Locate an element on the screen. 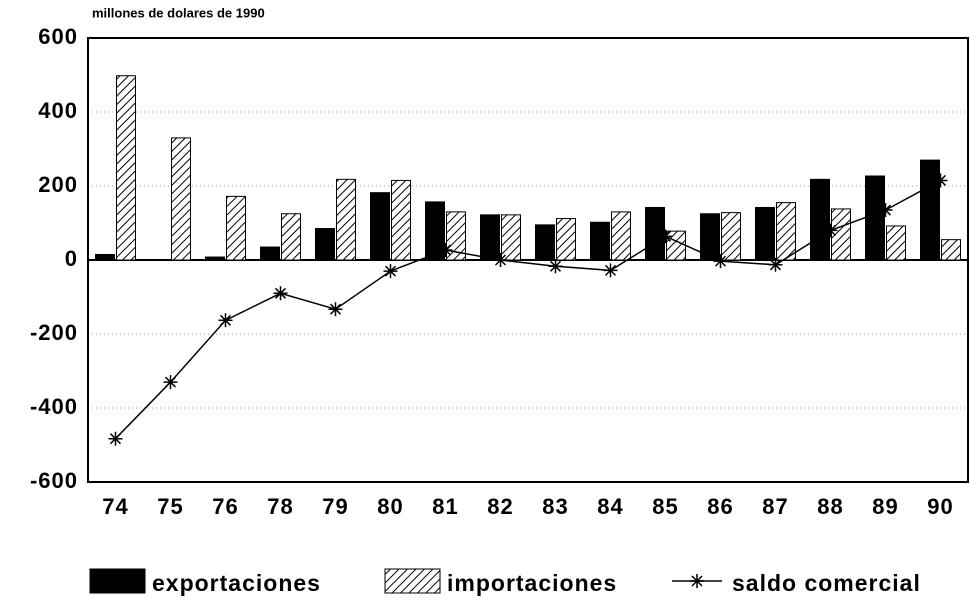 Image resolution: width=970 pixels, height=600 pixels. x-tick-label: 86 is located at coordinates (720, 506).